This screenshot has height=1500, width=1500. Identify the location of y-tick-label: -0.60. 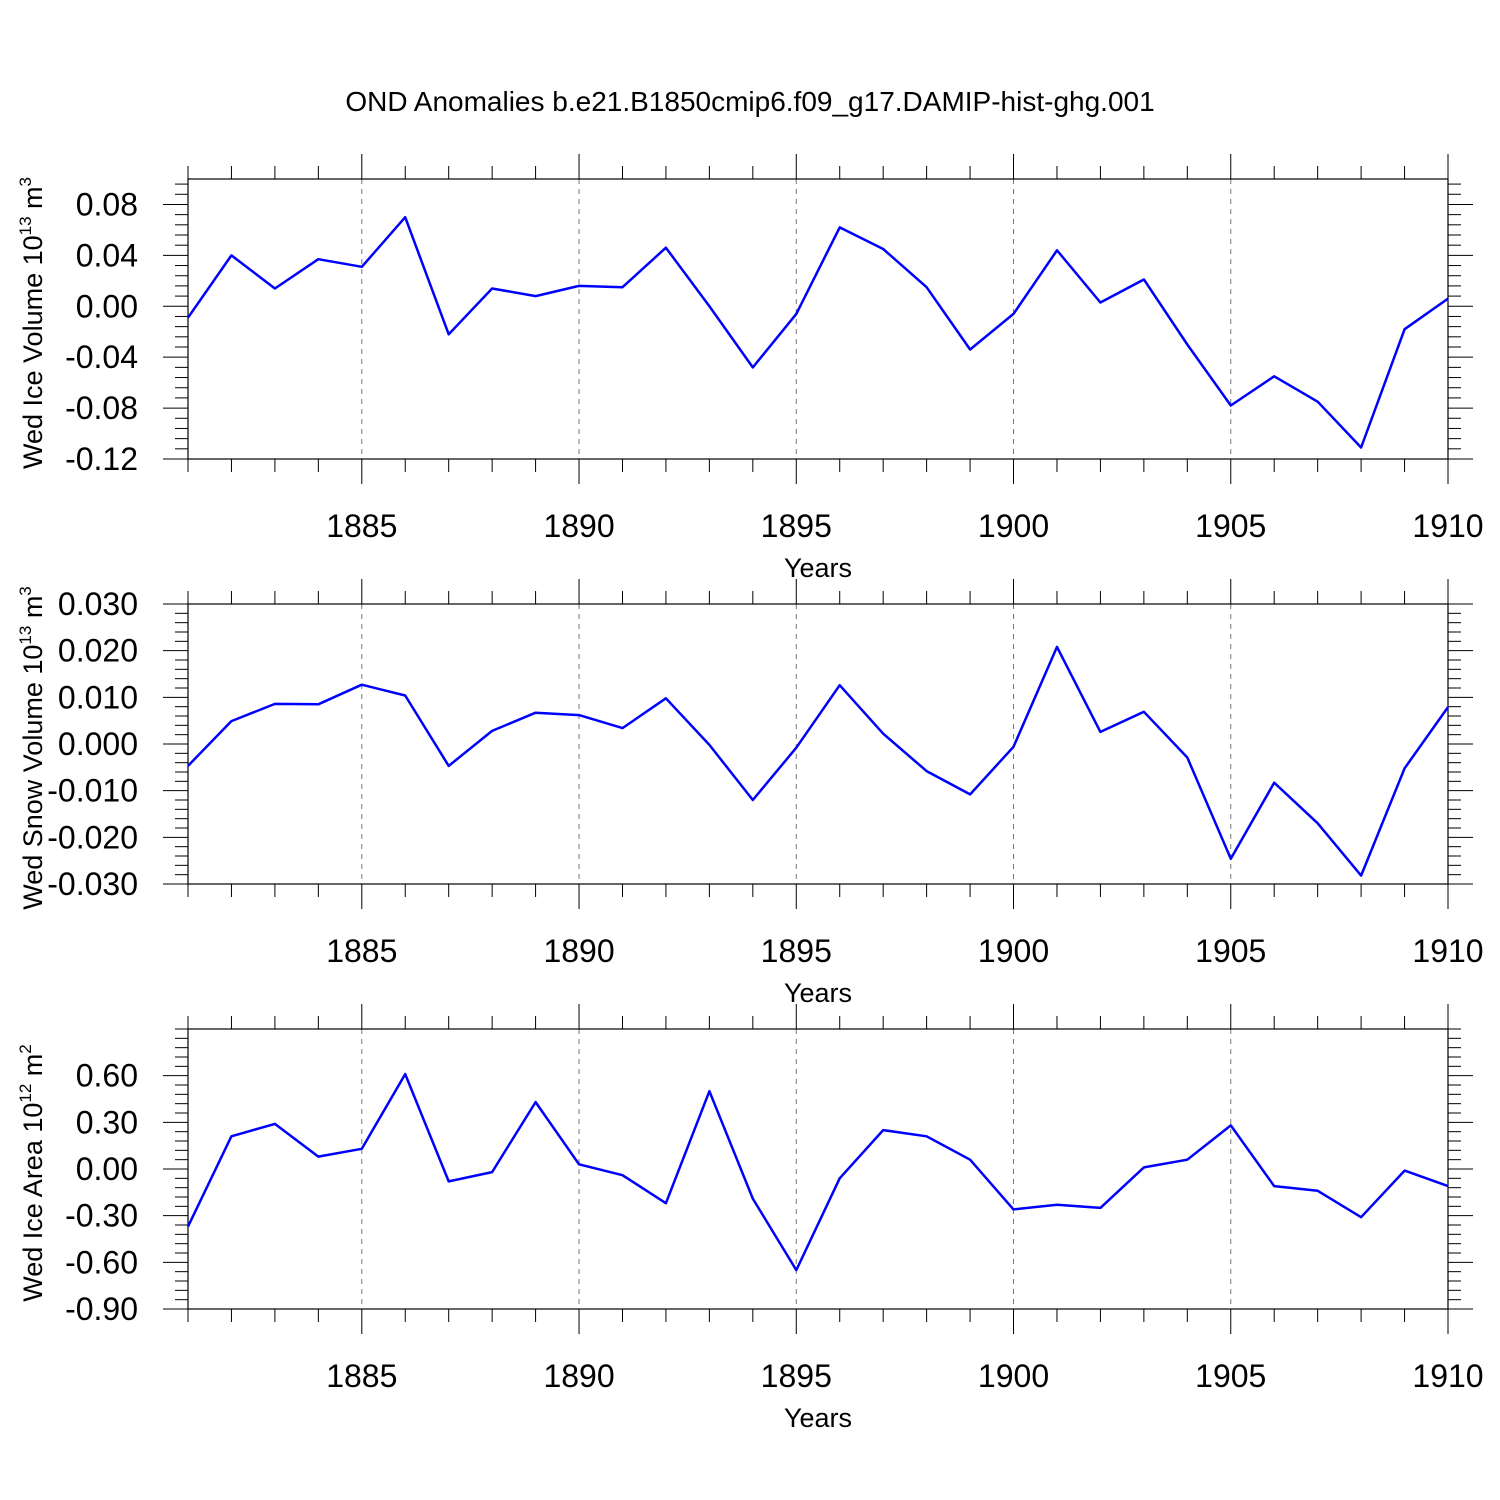
(101, 1262).